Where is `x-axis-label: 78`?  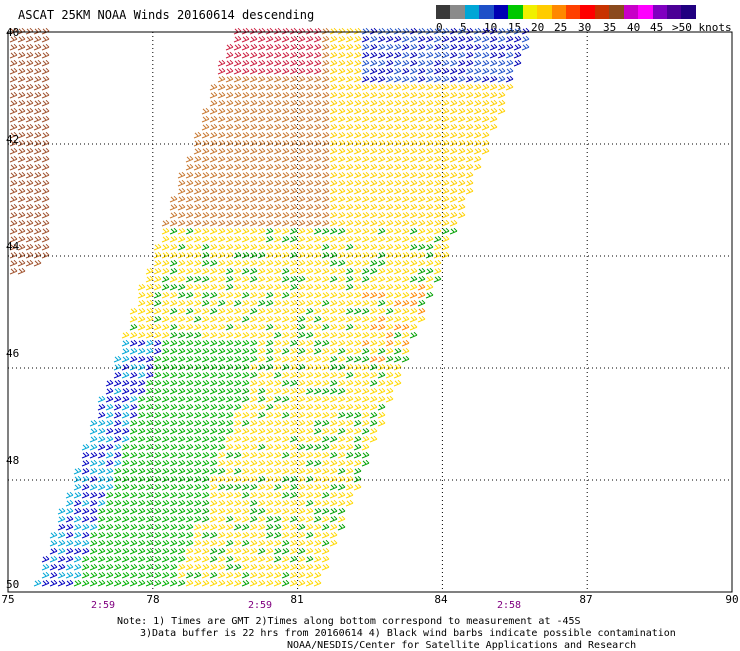 x-axis-label: 78 is located at coordinates (152, 599).